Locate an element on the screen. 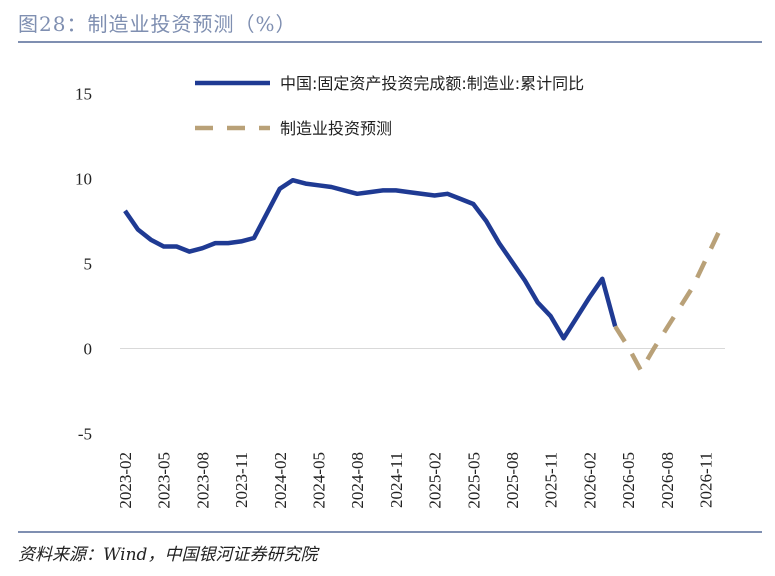 The image size is (775, 576). y-tick-label: 15 is located at coordinates (83, 94).